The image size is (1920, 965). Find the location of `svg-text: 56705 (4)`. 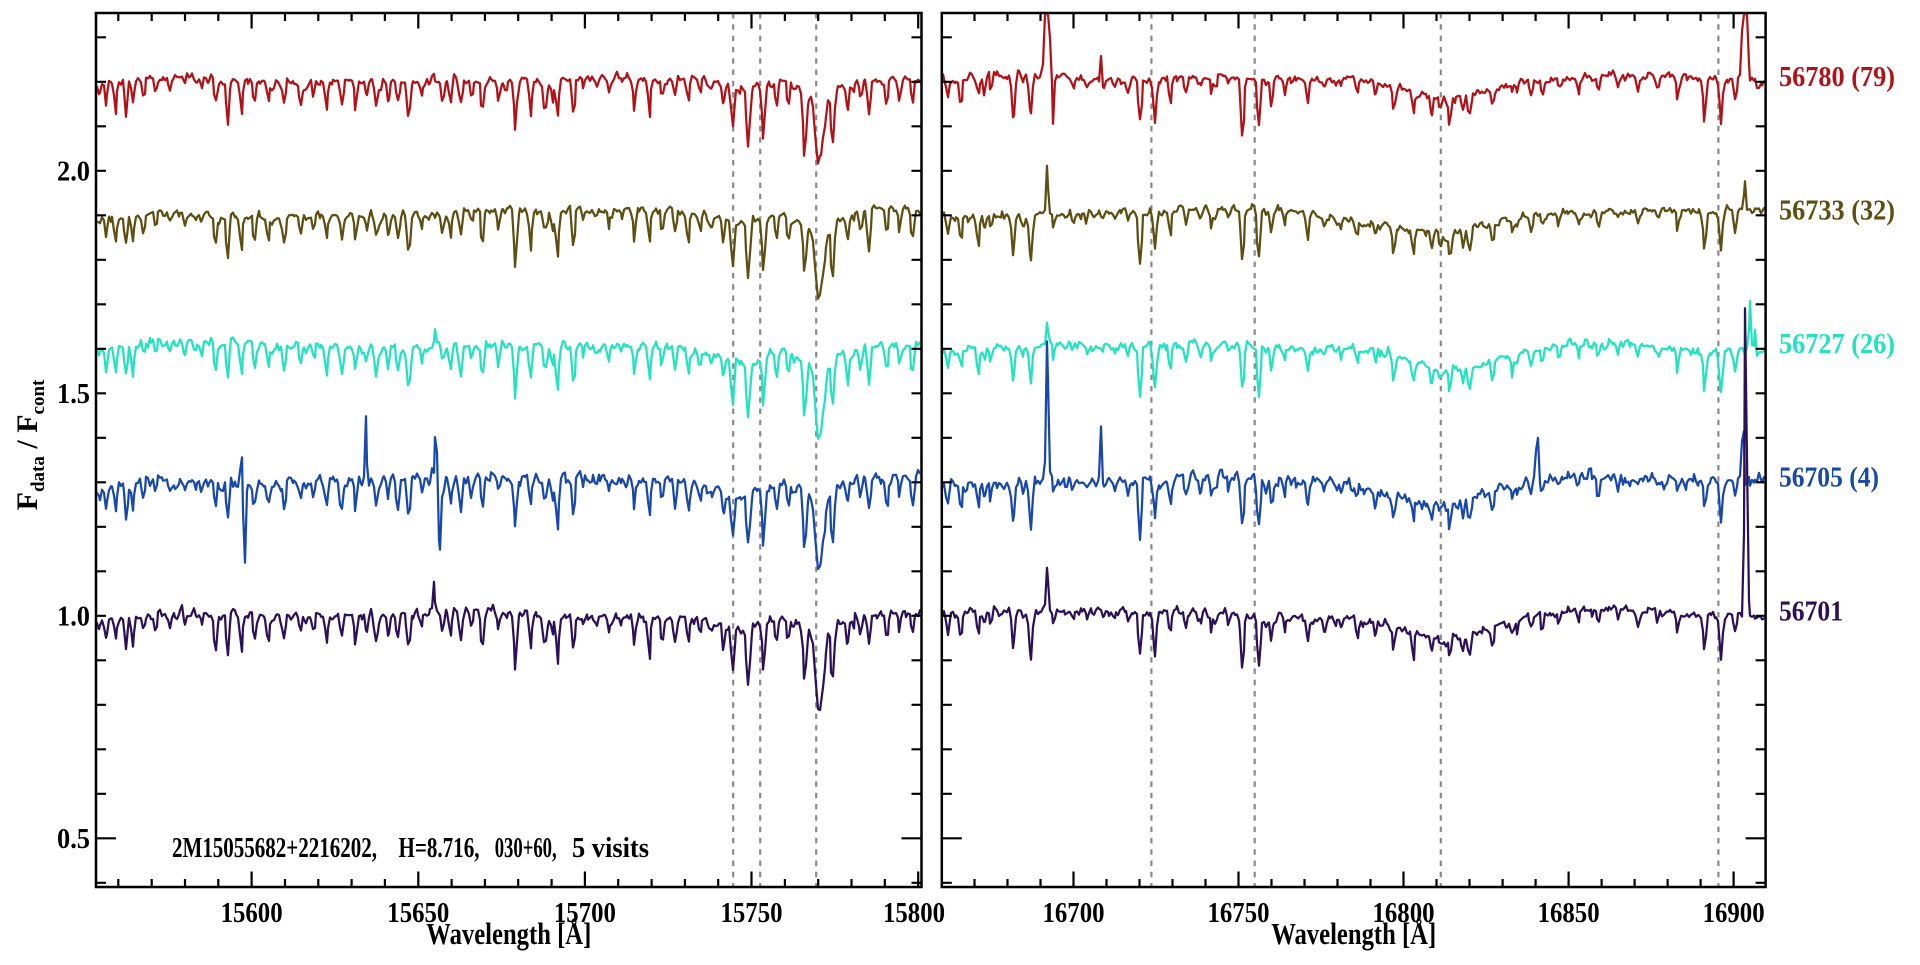

svg-text: 56705 (4) is located at coordinates (1829, 477).